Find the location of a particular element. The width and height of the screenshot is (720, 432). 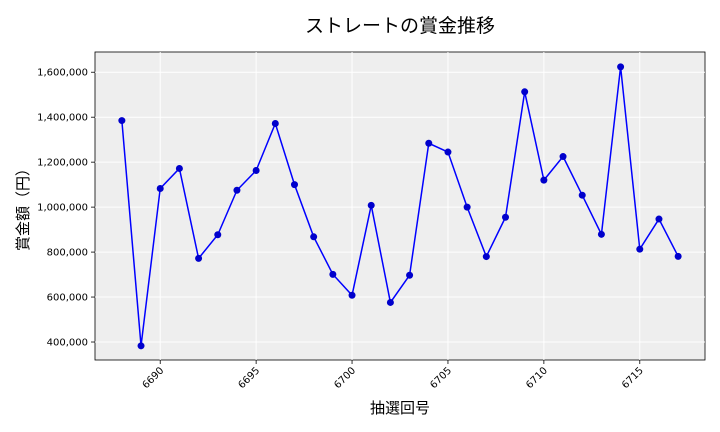

y-tick-label: 600,000 is located at coordinates (67, 298).